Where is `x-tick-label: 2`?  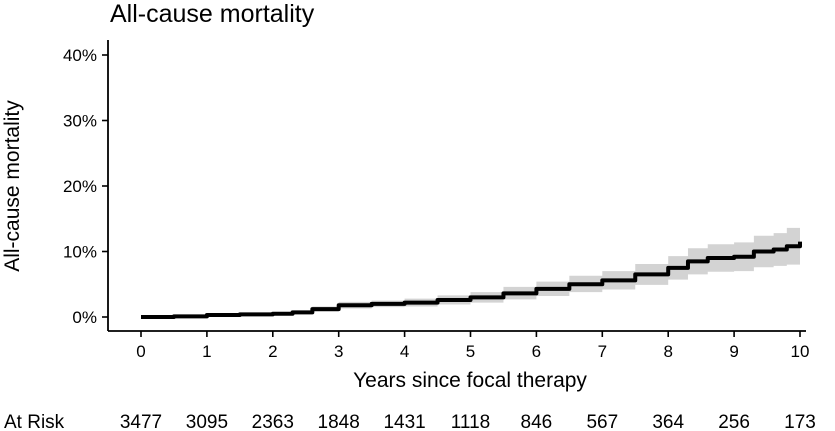
x-tick-label: 2 is located at coordinates (272, 351).